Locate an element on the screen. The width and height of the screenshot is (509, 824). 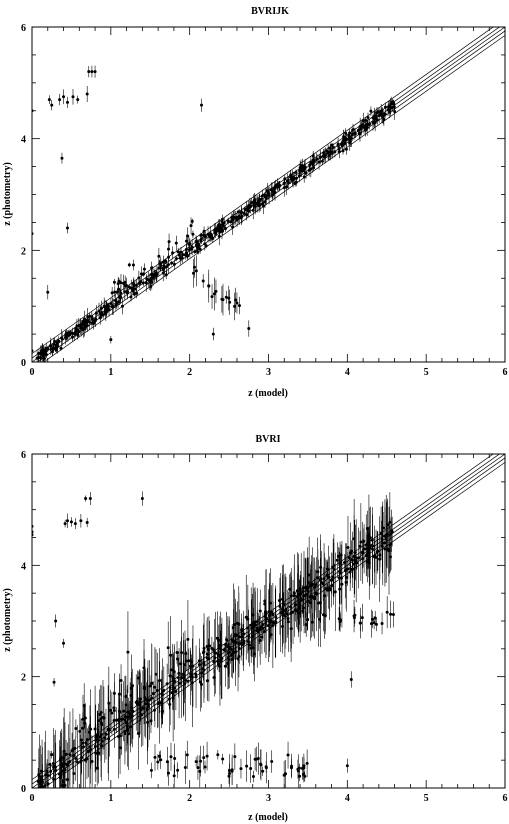
x-axis-label: z (model) is located at coordinates (268, 817).